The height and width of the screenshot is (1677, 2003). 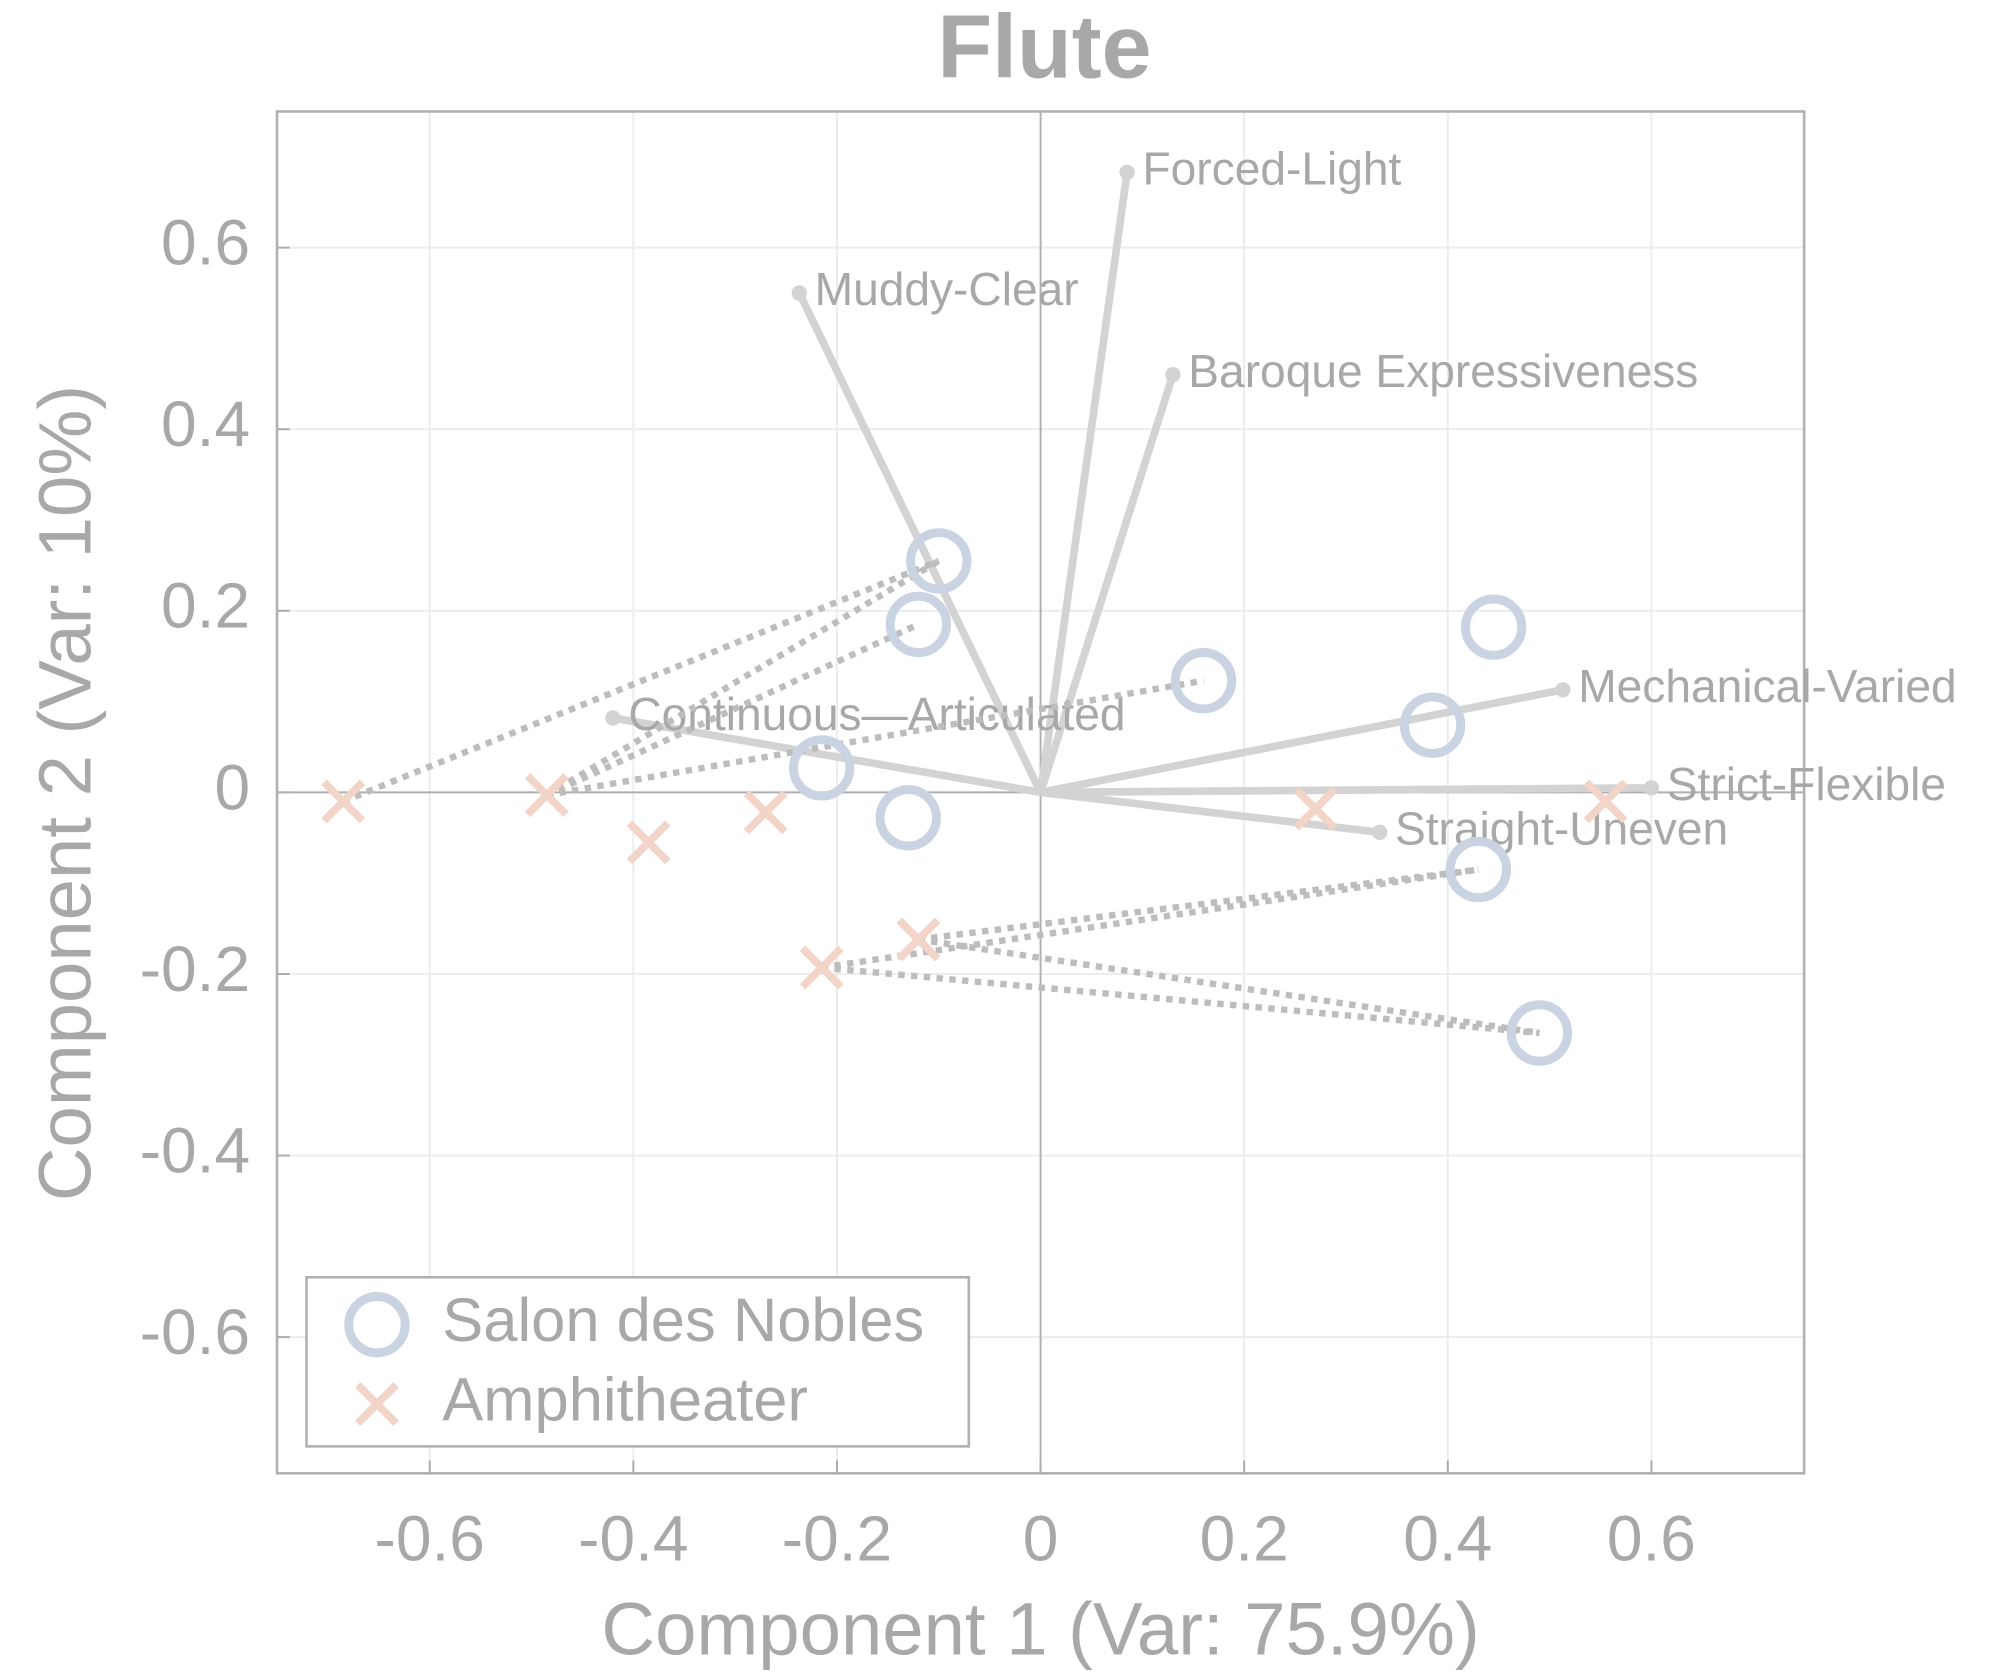 What do you see at coordinates (638, 1362) in the screenshot?
I see `legend-box` at bounding box center [638, 1362].